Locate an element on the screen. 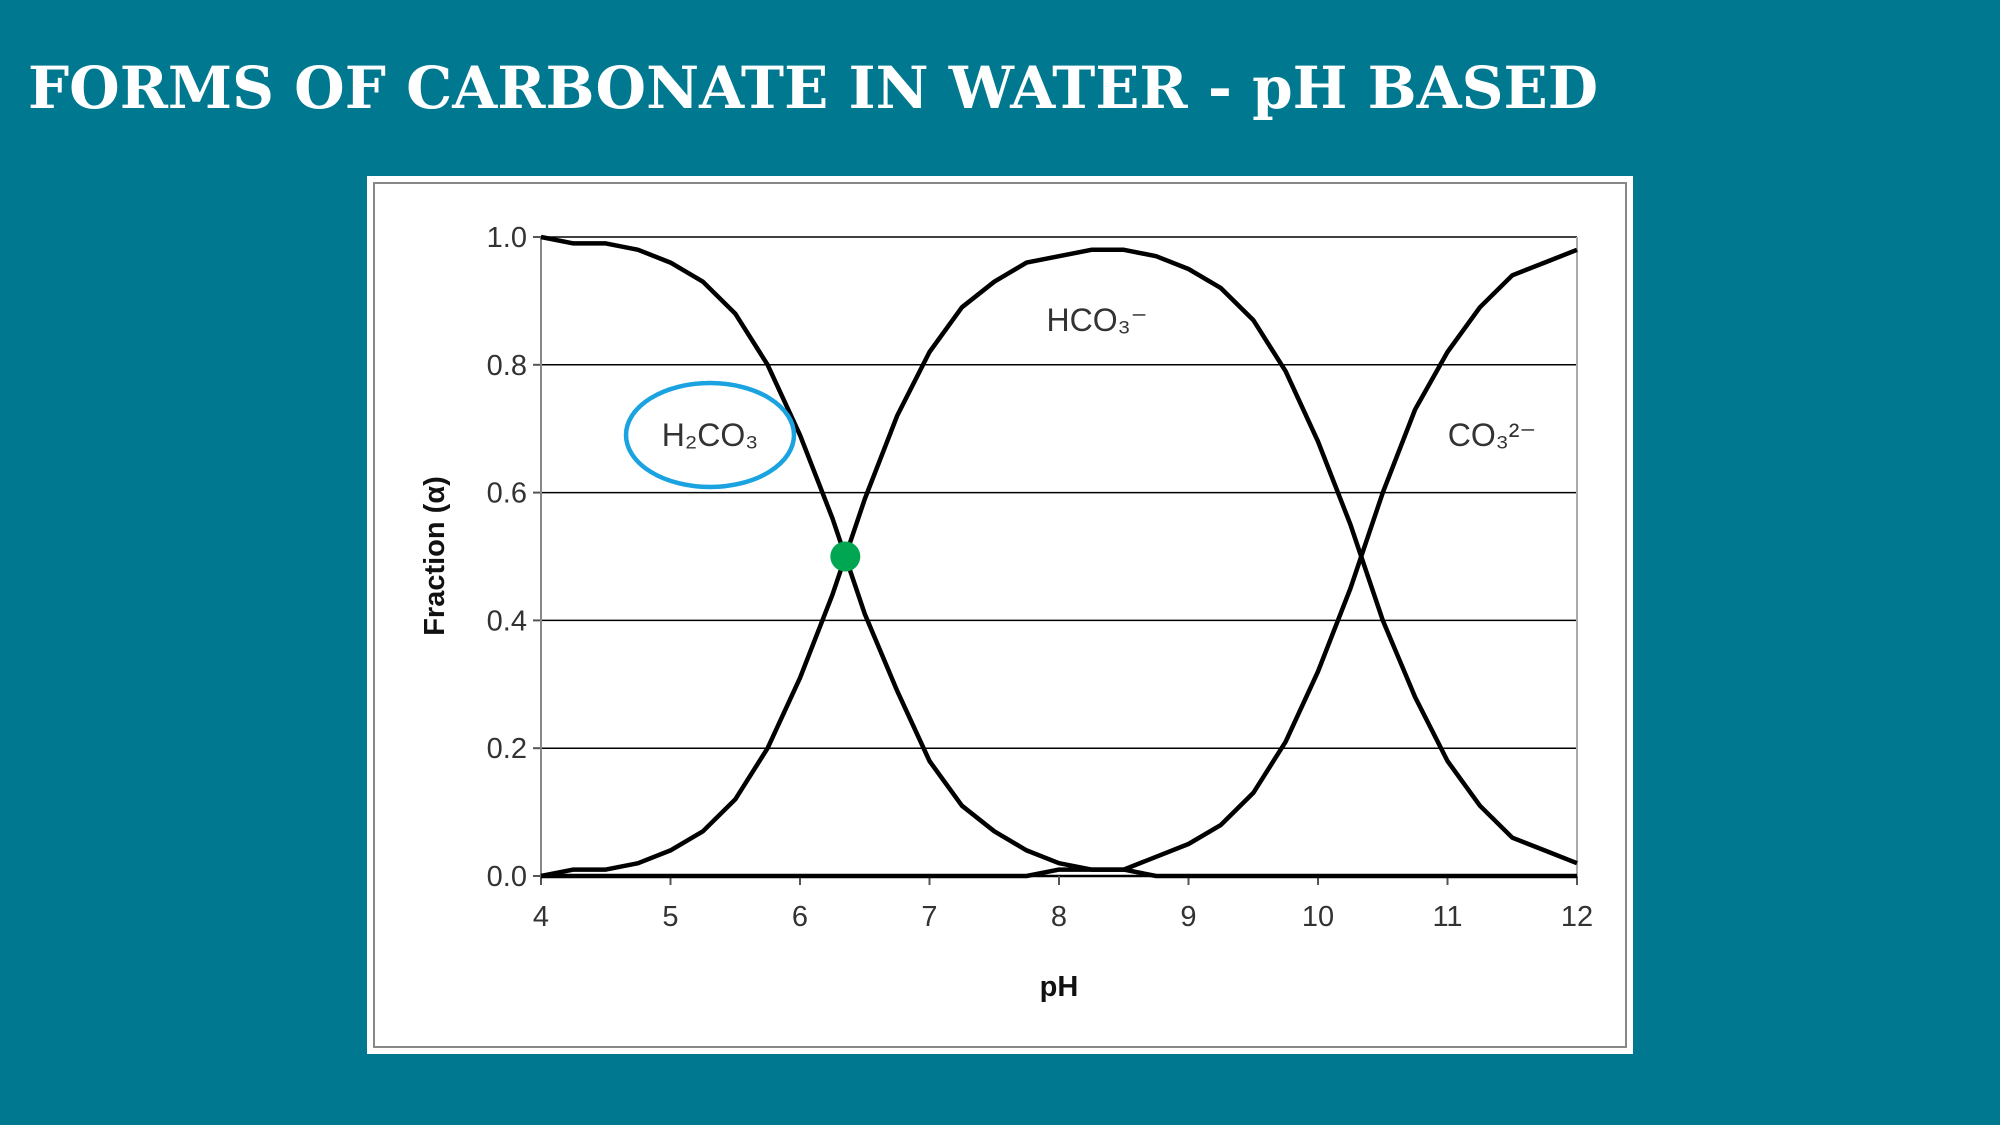  y-tick-label: 0.4 is located at coordinates (507, 621).